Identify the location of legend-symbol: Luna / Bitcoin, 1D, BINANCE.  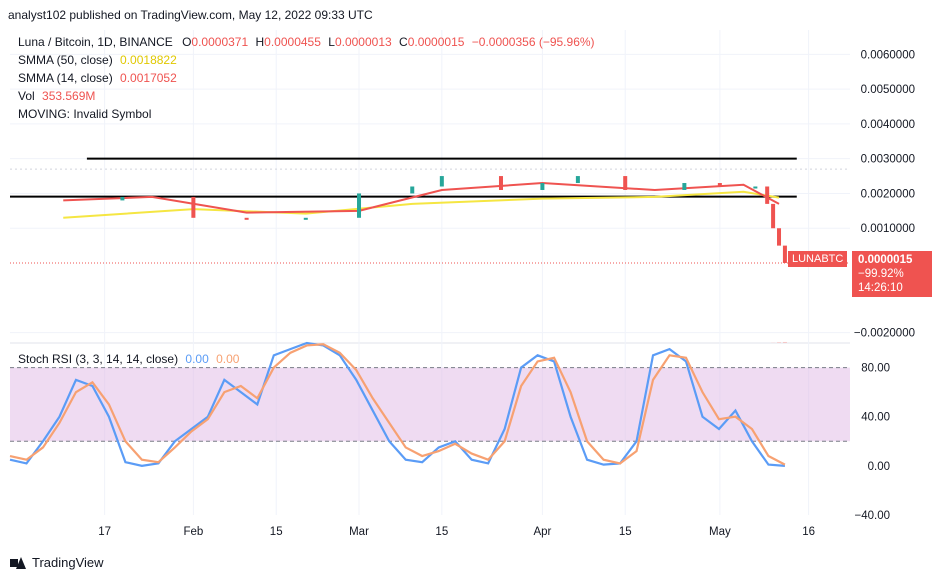
(95, 42).